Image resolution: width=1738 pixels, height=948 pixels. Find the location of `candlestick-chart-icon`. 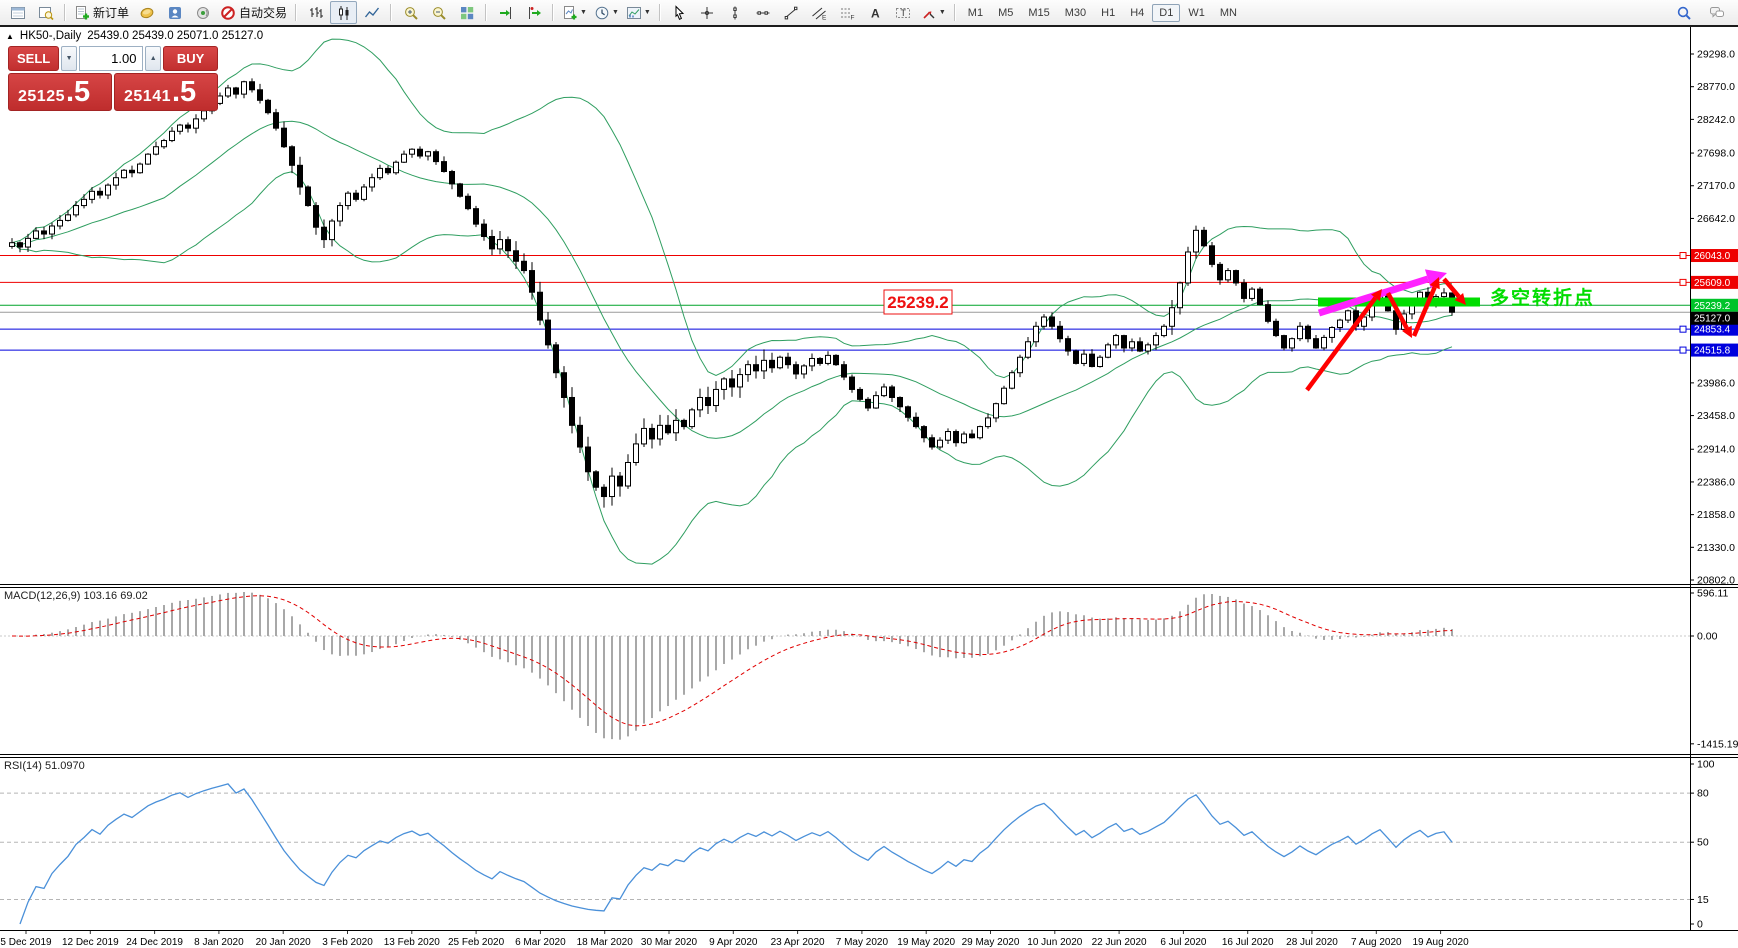

candlestick-chart-icon is located at coordinates (343, 12).